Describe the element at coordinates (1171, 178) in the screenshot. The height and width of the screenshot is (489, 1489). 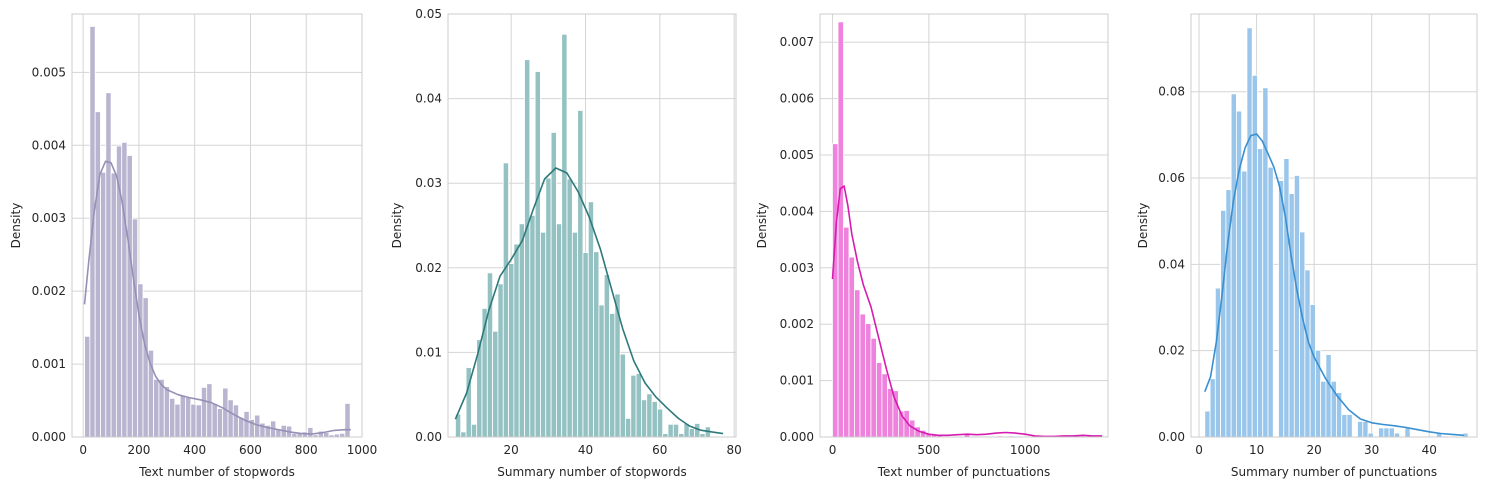
I see `y-tick-label: 0.06` at that location.